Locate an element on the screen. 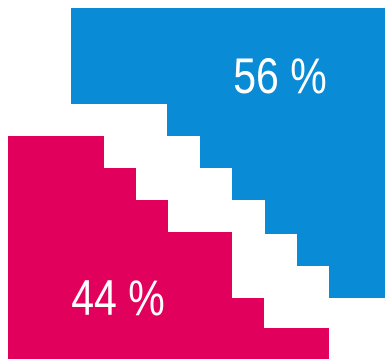 This screenshot has height=359, width=385. value-label: 56 % is located at coordinates (279, 76).